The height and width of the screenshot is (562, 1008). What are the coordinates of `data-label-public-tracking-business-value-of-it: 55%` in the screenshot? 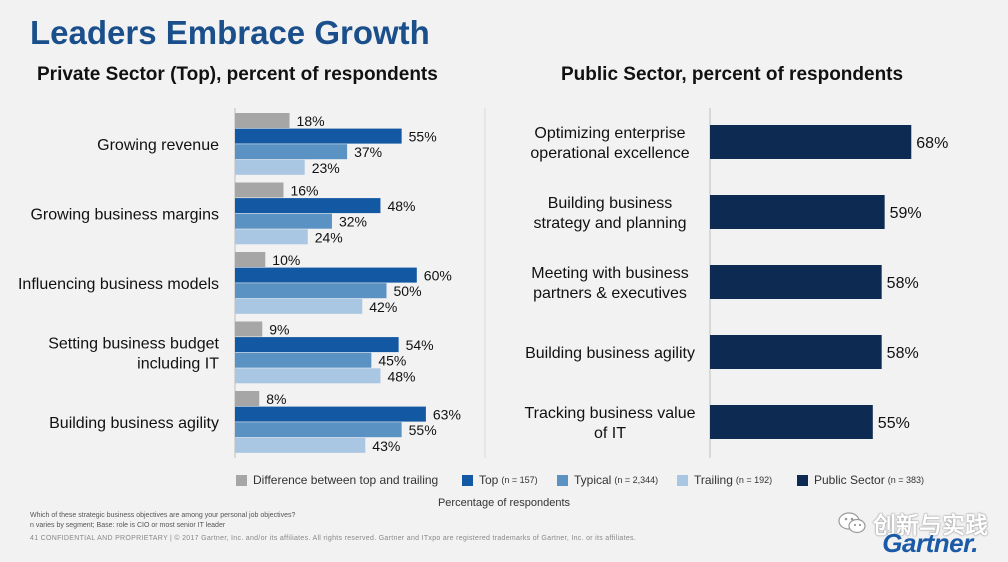 It's located at (894, 423).